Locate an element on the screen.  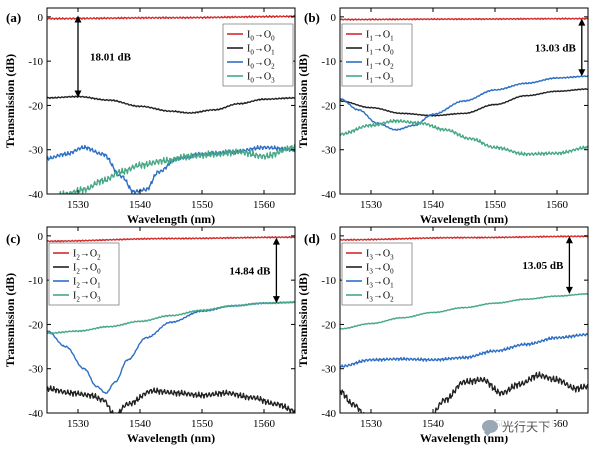
annotation-label: 18.01 dB is located at coordinates (111, 57).